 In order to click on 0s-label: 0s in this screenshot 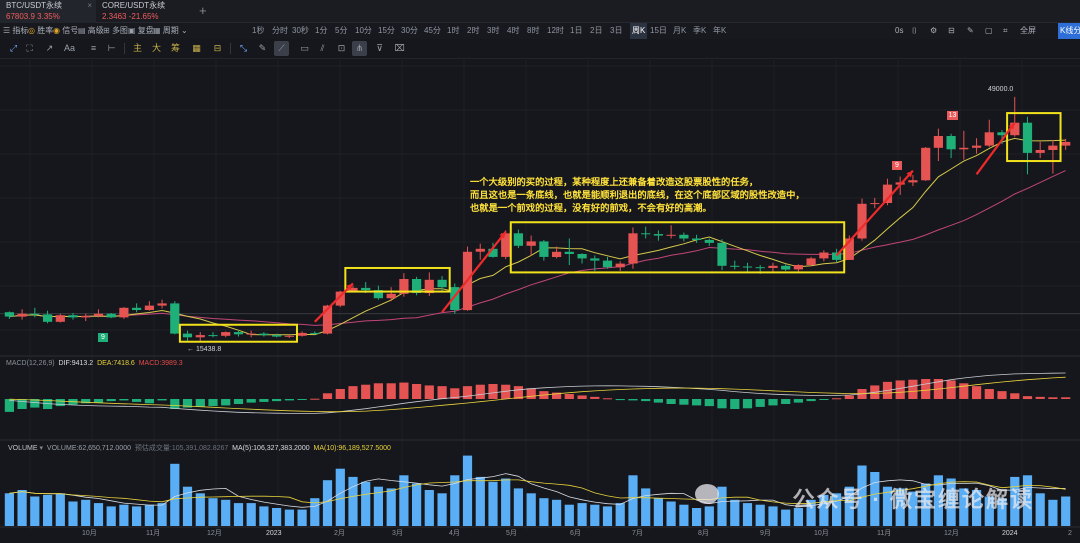, I will do `click(899, 30)`.